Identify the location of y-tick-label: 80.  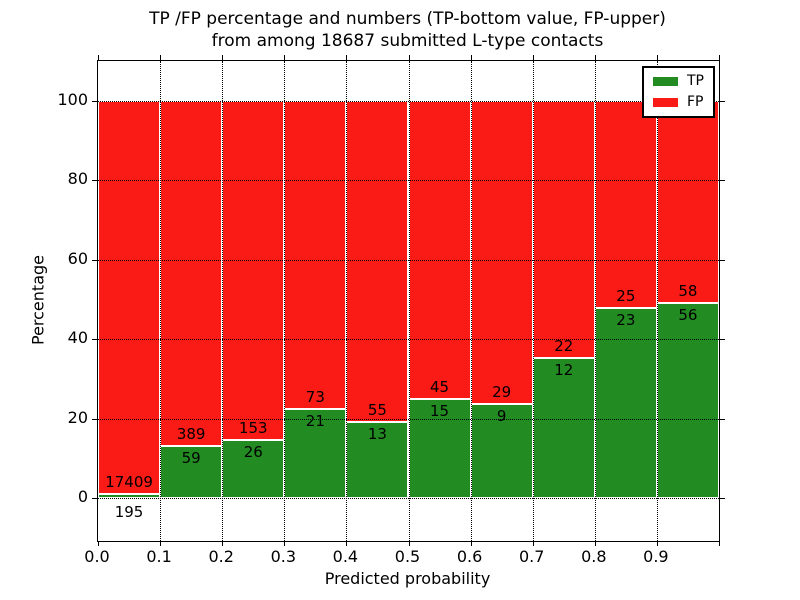
(77, 179).